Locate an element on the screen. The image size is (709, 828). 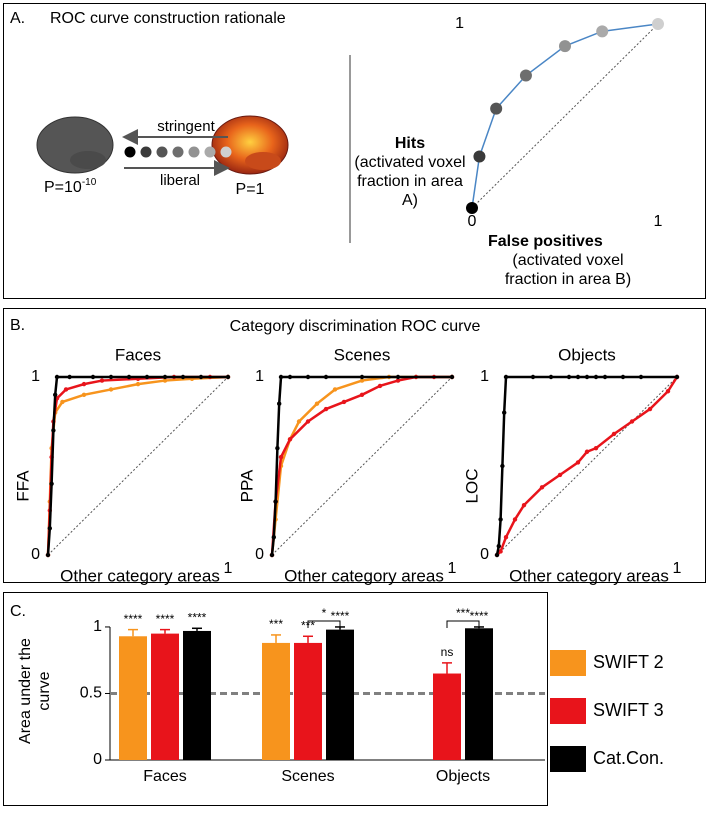
subplot-title: Faces is located at coordinates (138, 354).